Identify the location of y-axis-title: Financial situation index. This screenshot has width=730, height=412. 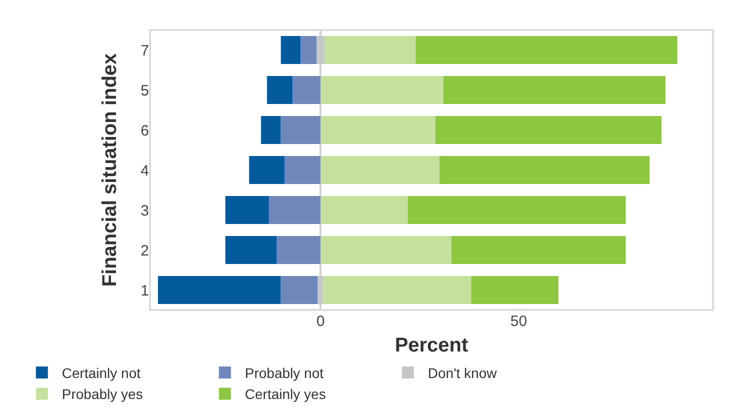
(110, 170).